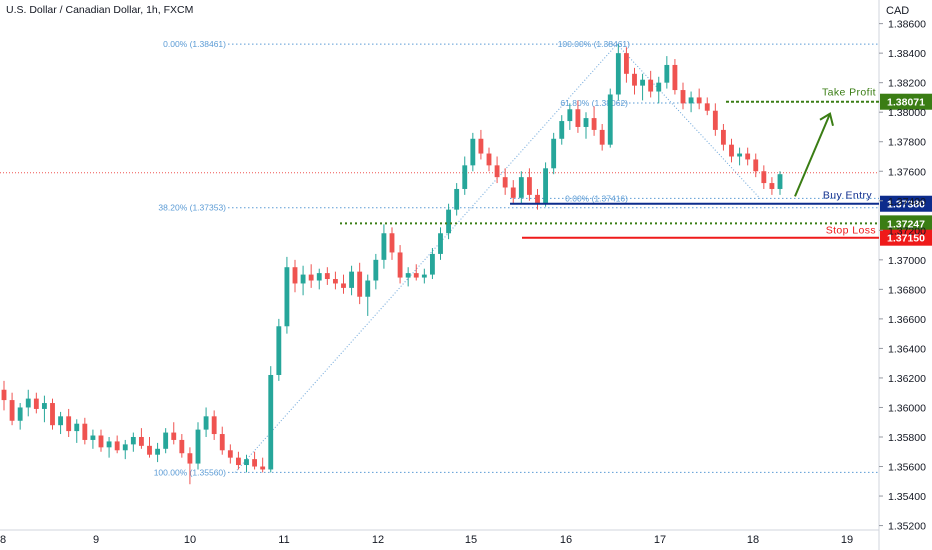 This screenshot has width=932, height=550. Describe the element at coordinates (192, 208) in the screenshot. I see `fib-level-label: 38.20% (1.37353)` at that location.